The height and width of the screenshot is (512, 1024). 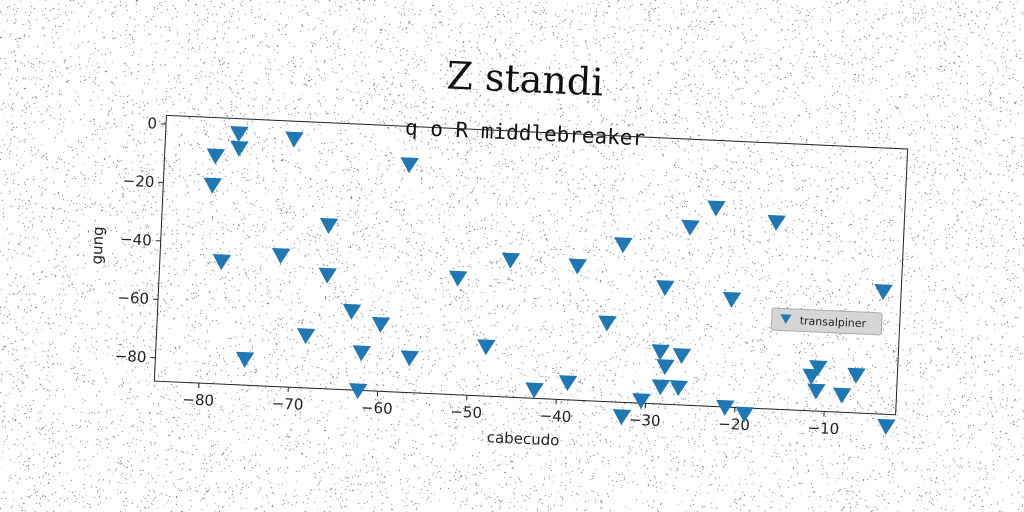 I want to click on legend-box, so click(x=826, y=321).